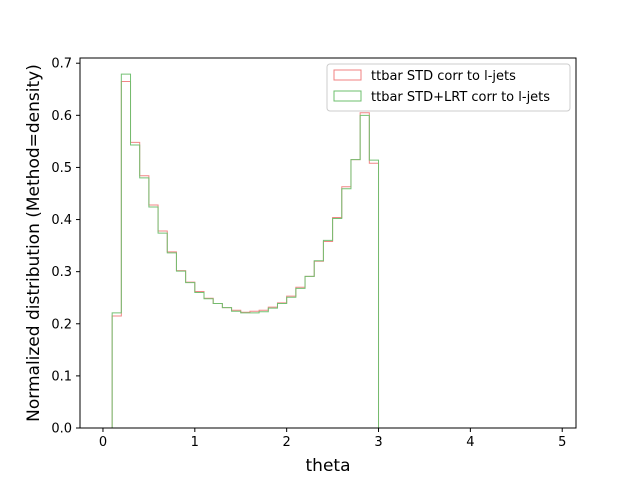 The width and height of the screenshot is (640, 480). Describe the element at coordinates (460, 97) in the screenshot. I see `legend-label-std-lrt: ttbar STD+LRT corr to l-jets` at that location.